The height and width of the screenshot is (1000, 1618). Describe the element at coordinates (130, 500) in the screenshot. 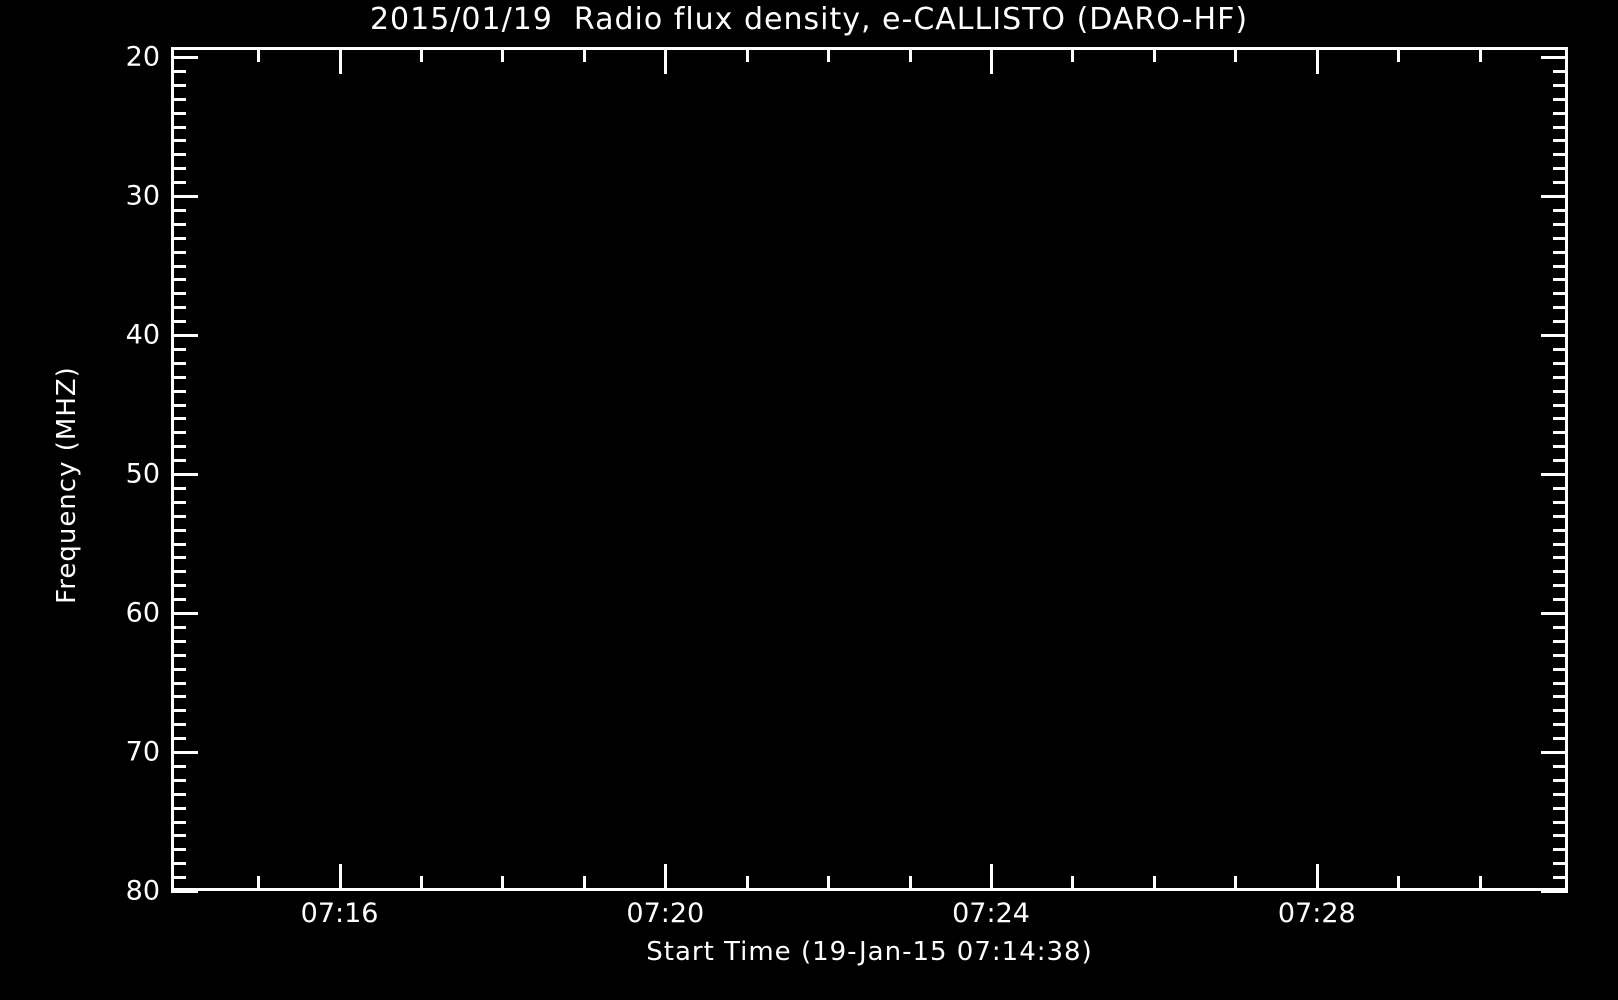

I see `y-tick-labels: 20 30 40 50 60 70 80` at that location.